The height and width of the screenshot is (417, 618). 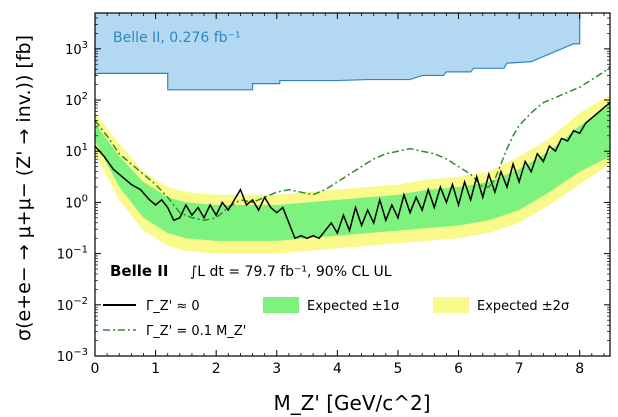 I want to click on legend-wide-label: Γ_Z' = 0.1 M_Z', so click(x=196, y=331).